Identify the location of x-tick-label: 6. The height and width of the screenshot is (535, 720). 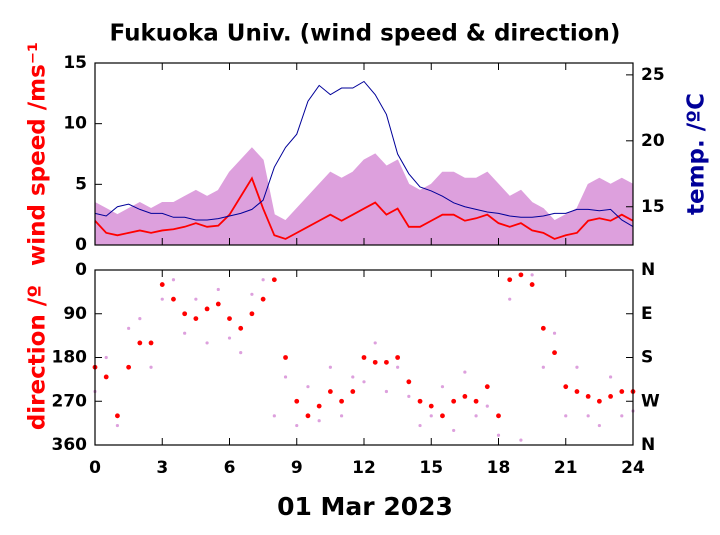
(230, 468).